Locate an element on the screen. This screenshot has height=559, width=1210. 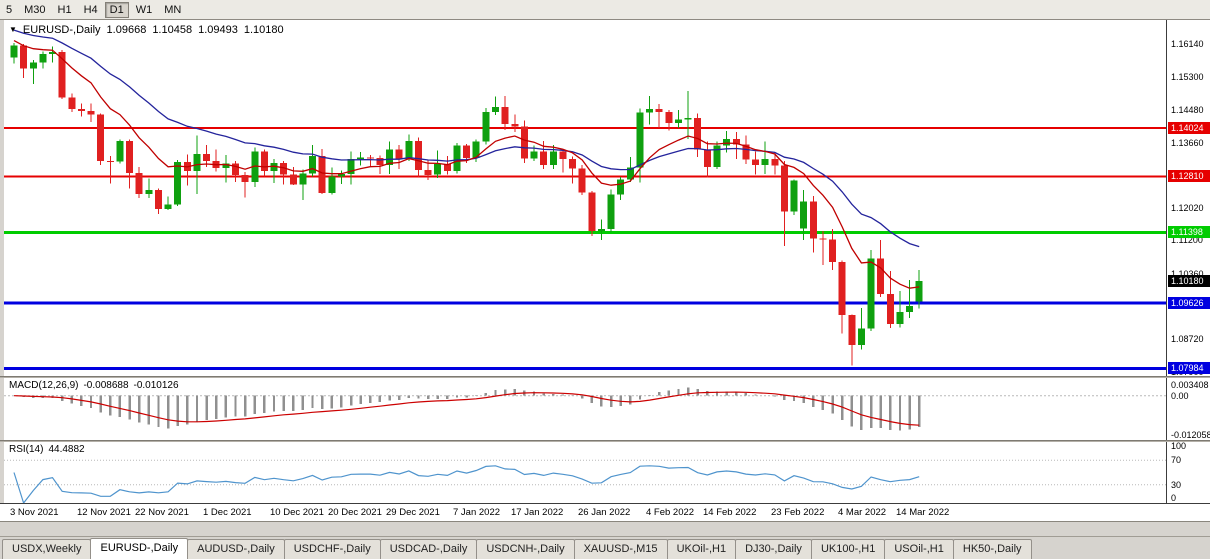
macd-label: MACD(12,26,9) -0.008688 -0.010126 is located at coordinates (94, 385).